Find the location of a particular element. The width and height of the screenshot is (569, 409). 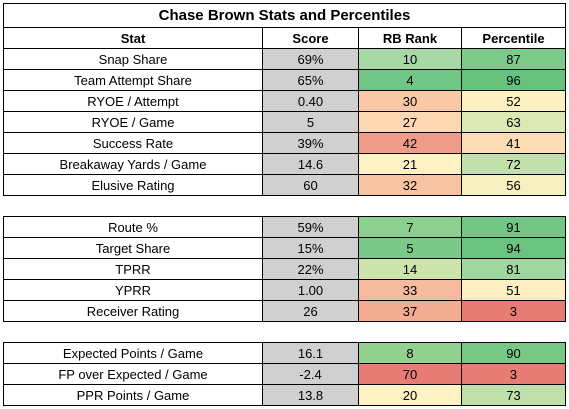

rank-cell: 14 is located at coordinates (410, 269).